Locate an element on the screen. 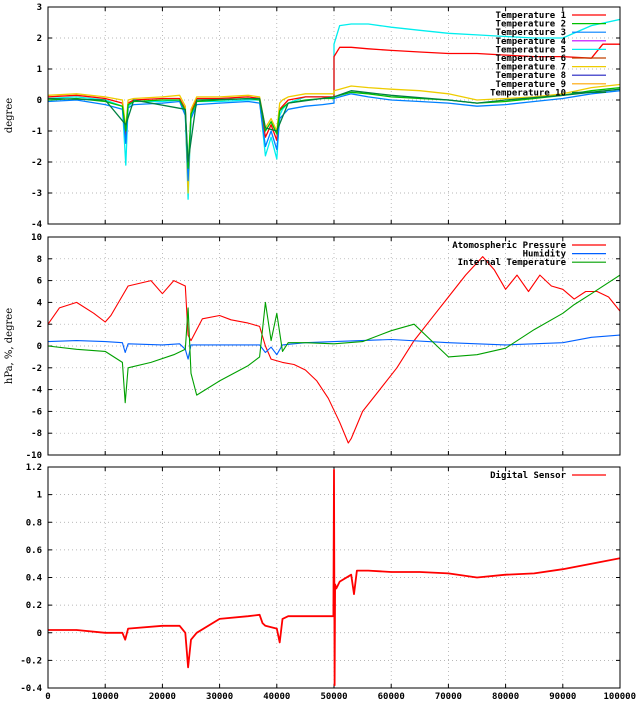 This screenshot has width=640, height=720. x-tick-label: 10000 is located at coordinates (105, 697).